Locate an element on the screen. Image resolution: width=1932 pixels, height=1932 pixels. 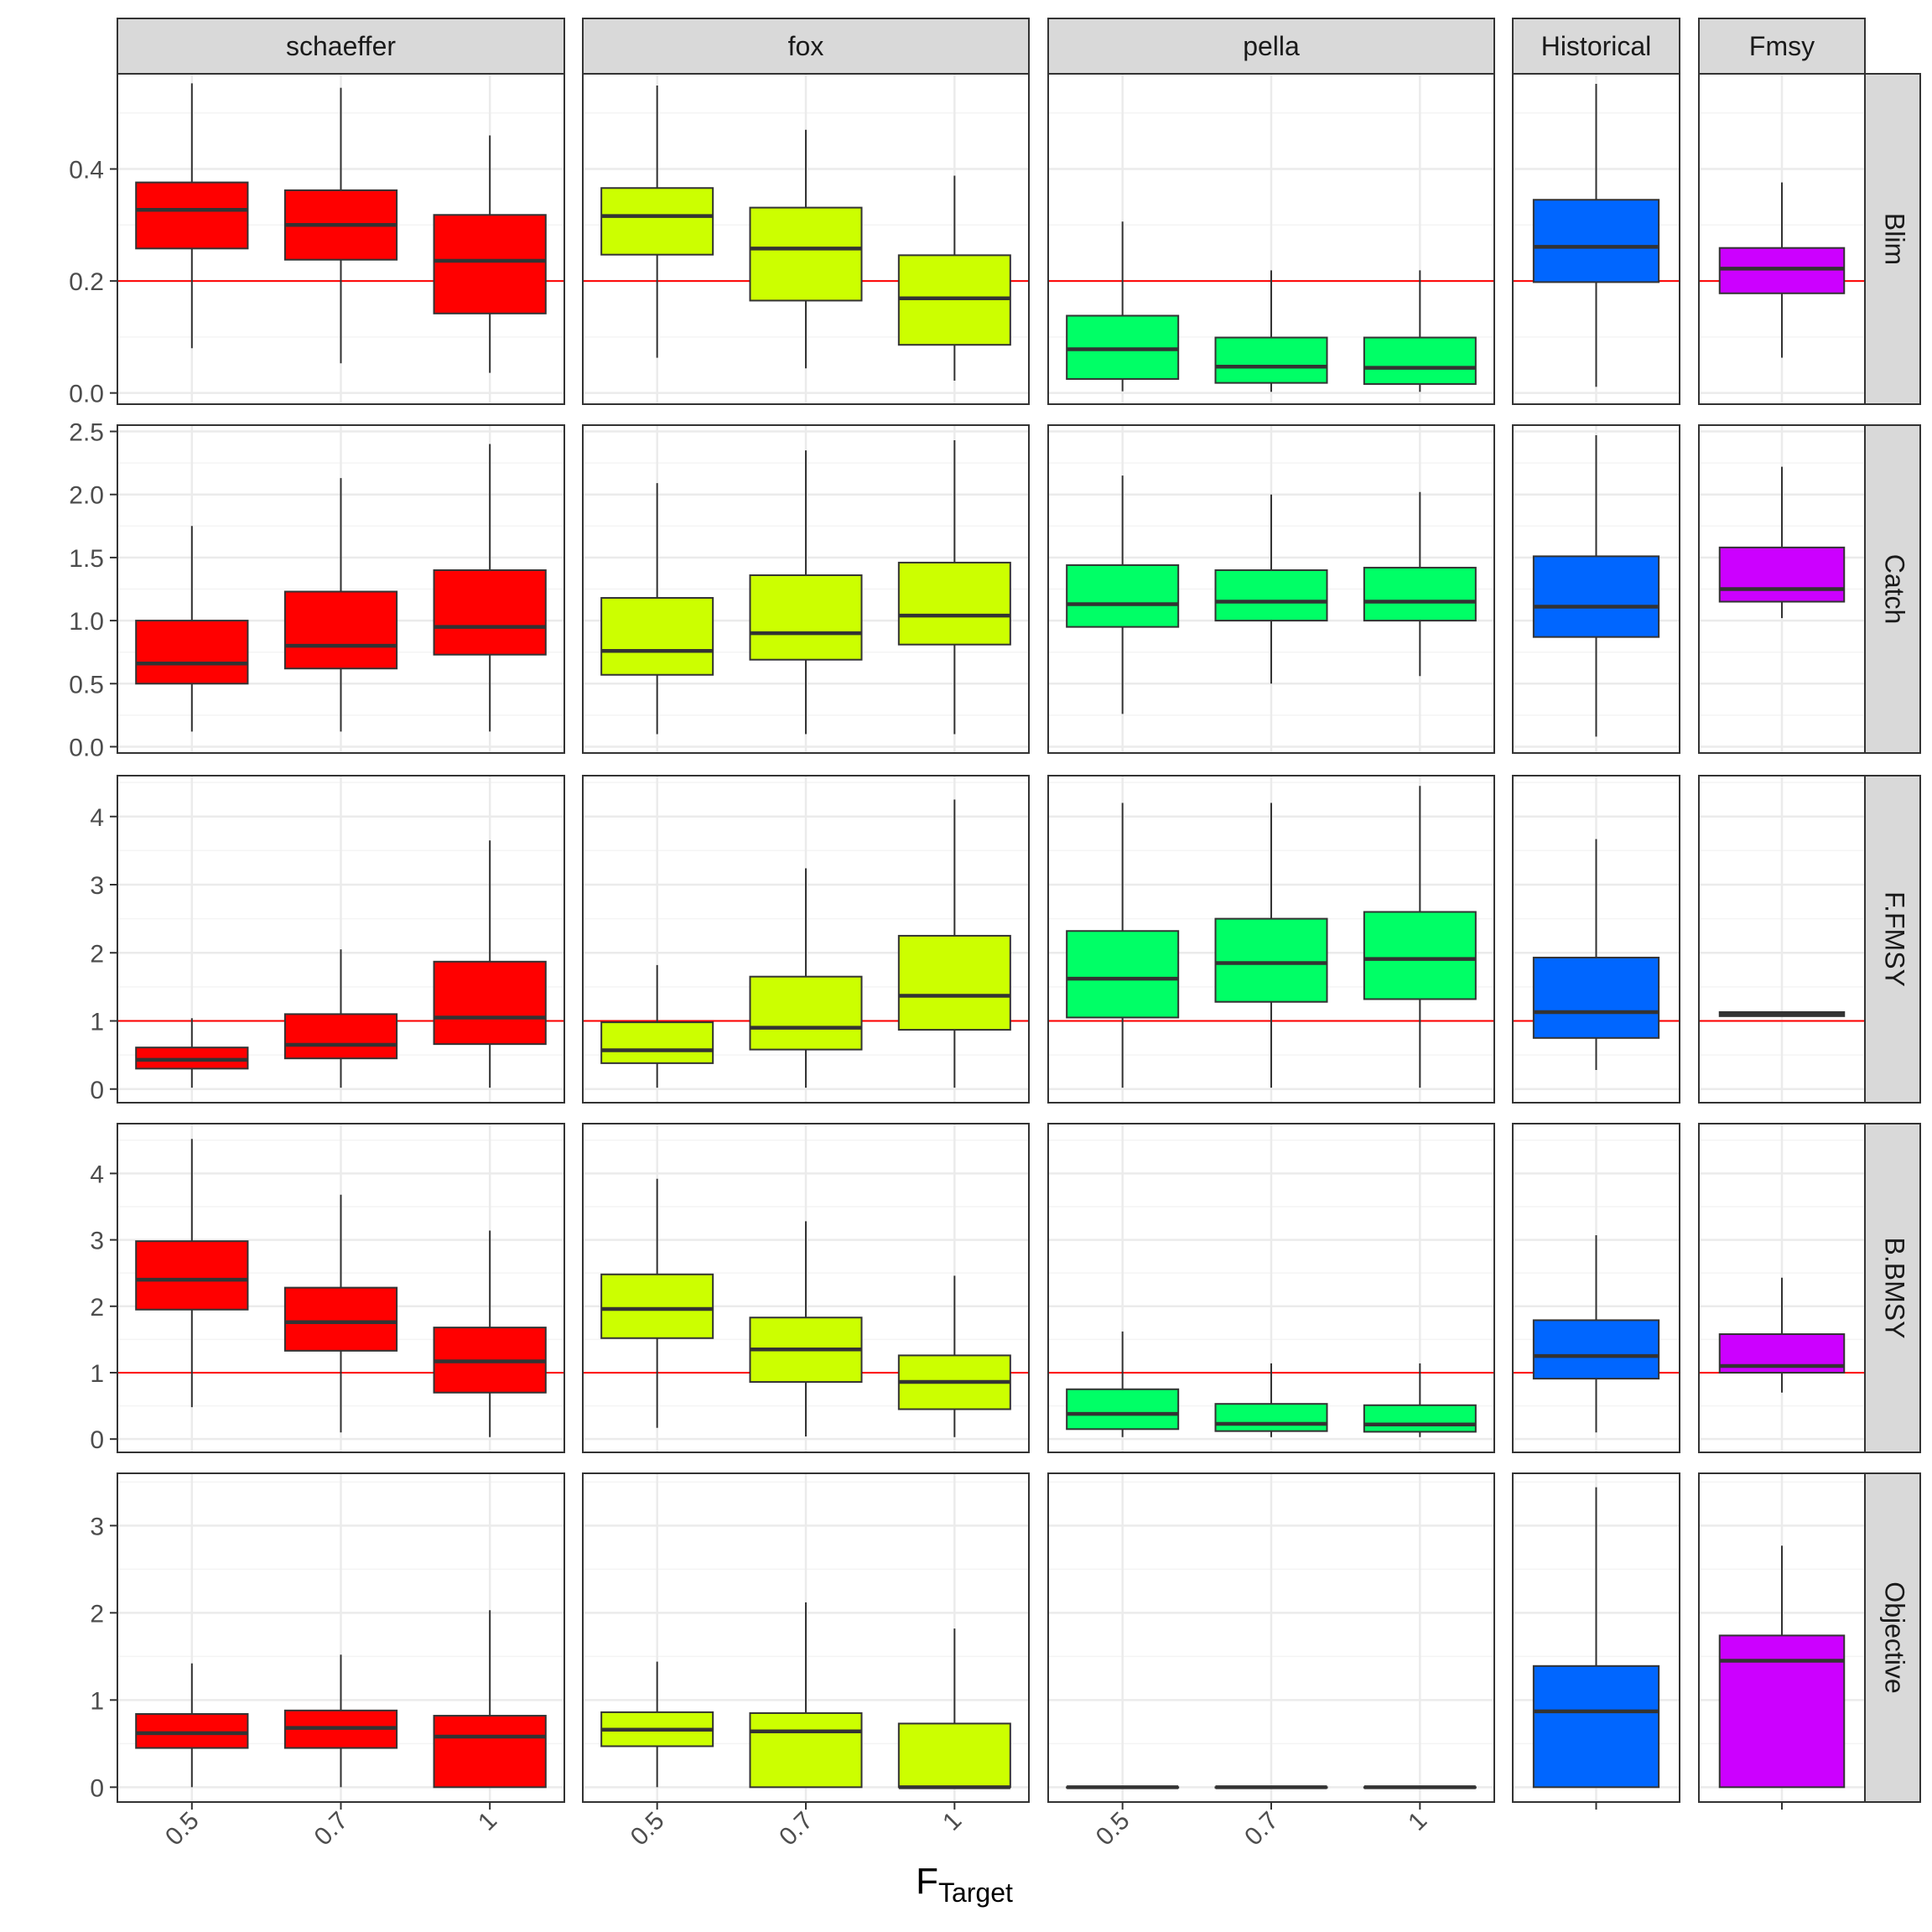
strip-label-b-bmsy: B.BMSY is located at coordinates (1895, 1288).